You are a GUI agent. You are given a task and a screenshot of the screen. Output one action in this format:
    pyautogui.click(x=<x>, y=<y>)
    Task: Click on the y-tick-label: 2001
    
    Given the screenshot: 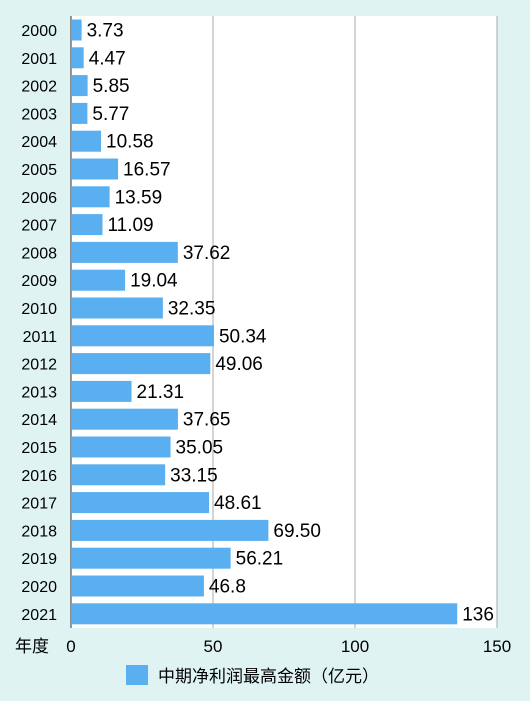 What is the action you would take?
    pyautogui.click(x=39, y=59)
    